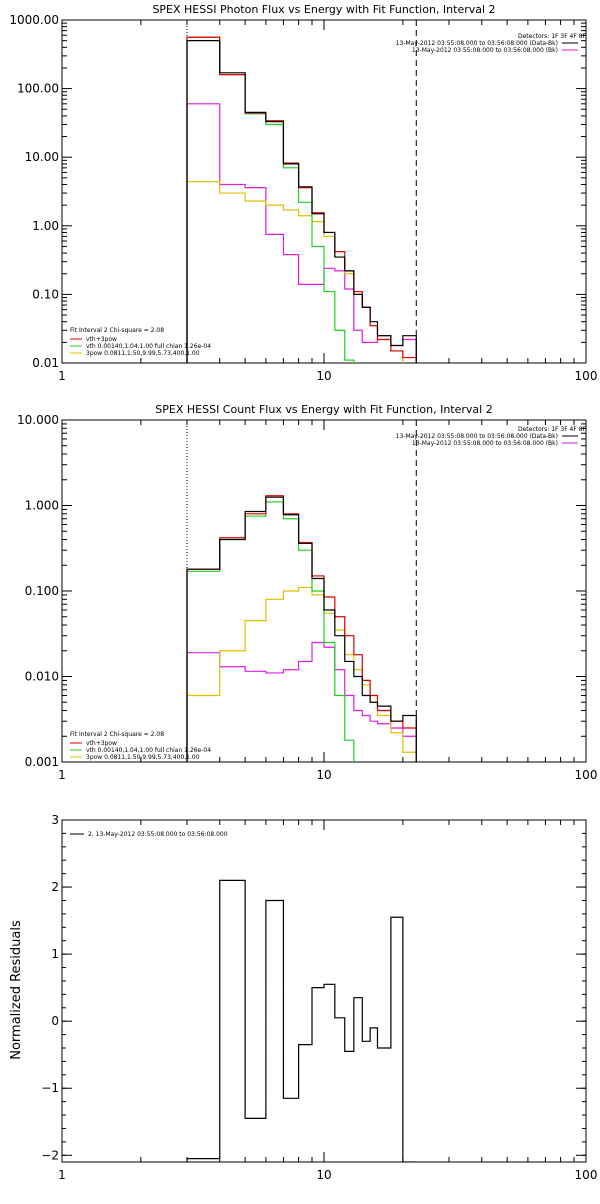 This screenshot has width=600, height=1204. Describe the element at coordinates (42, 506) in the screenshot. I see `y-tick-label: 1.000` at that location.